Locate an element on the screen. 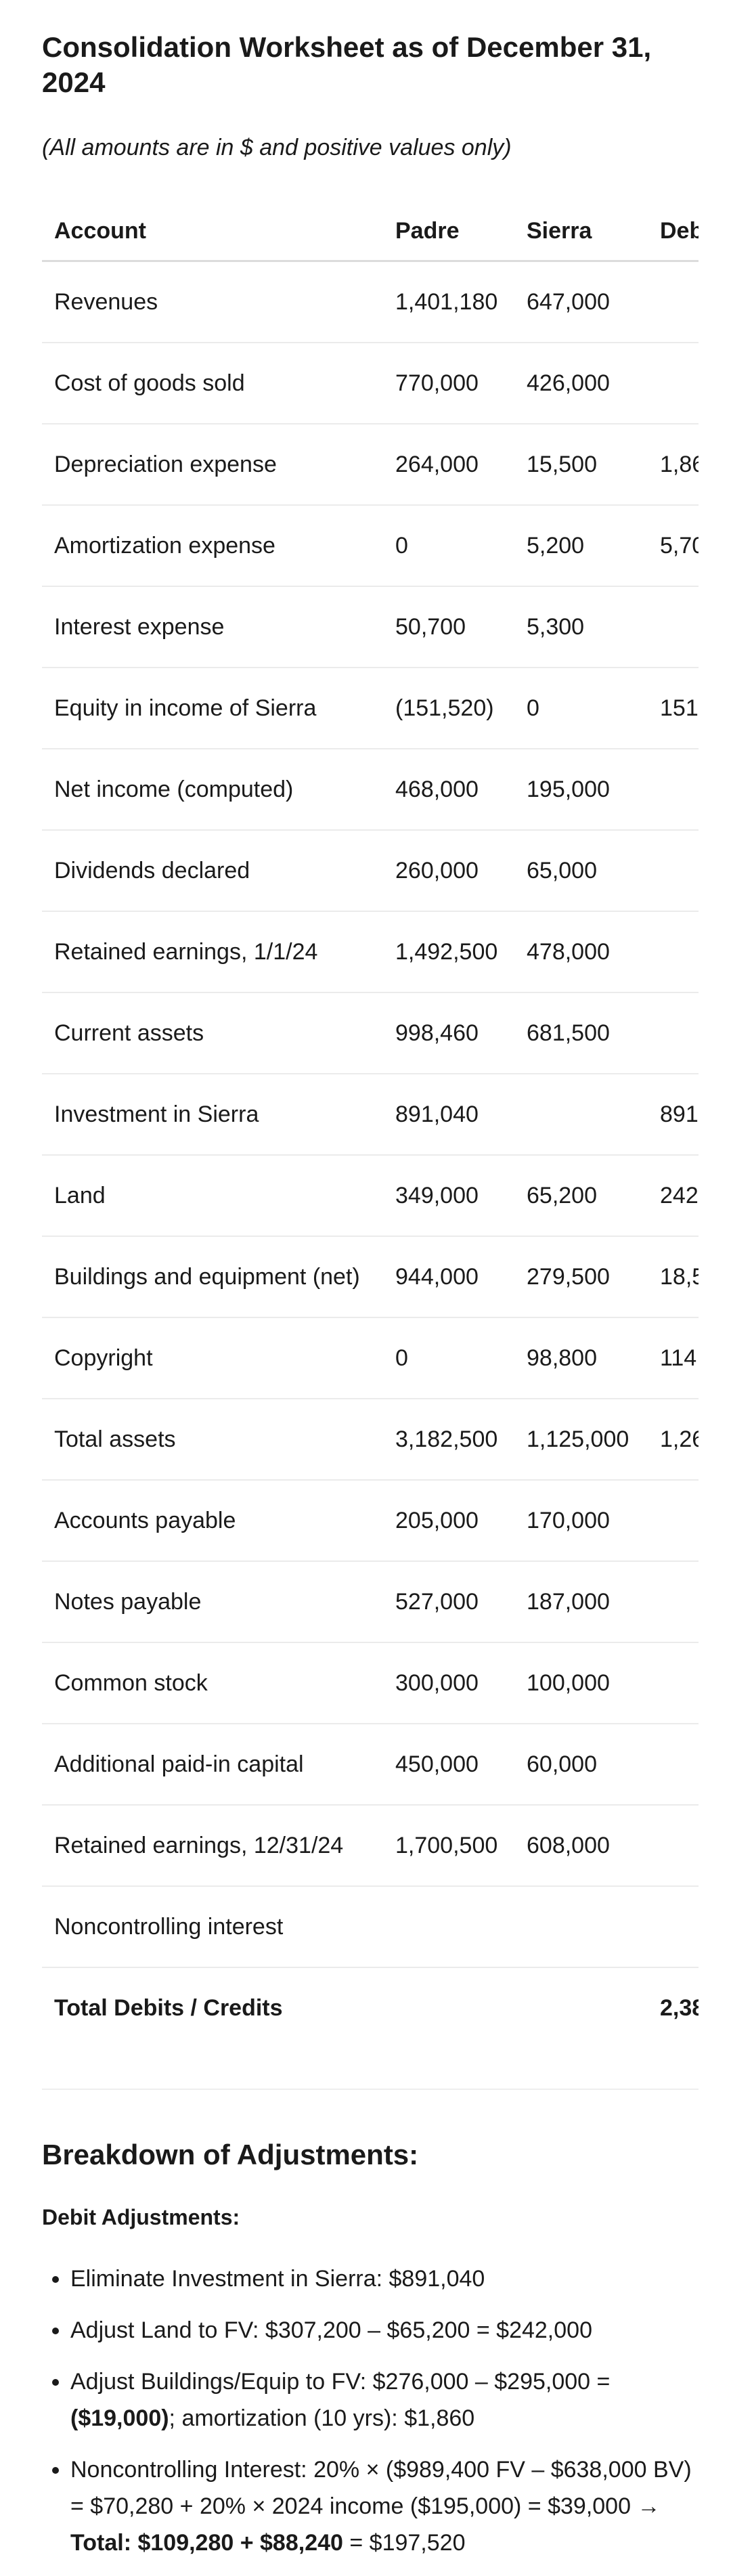 This screenshot has height=2576, width=731. value-cell: 891,040 is located at coordinates (448, 1115).